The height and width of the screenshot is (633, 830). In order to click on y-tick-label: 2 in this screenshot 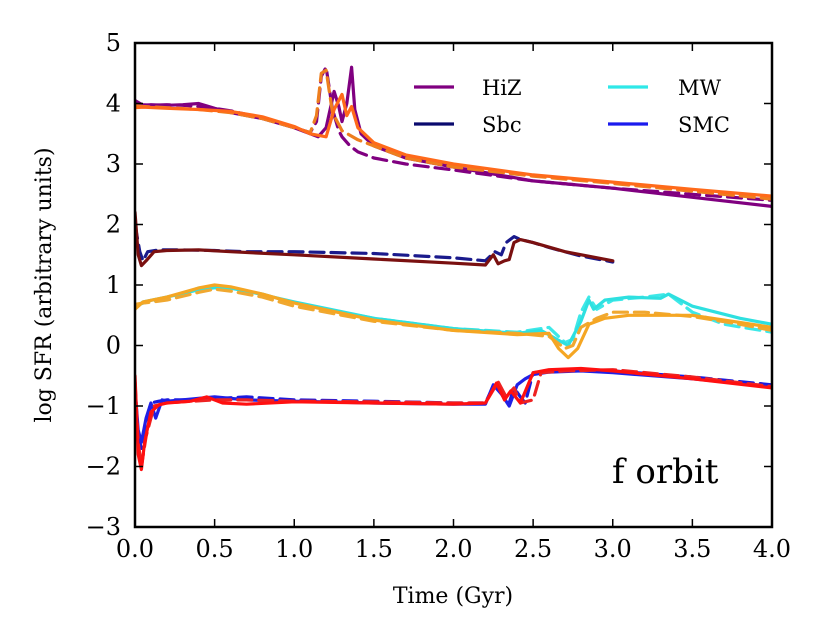, I will do `click(113, 225)`.